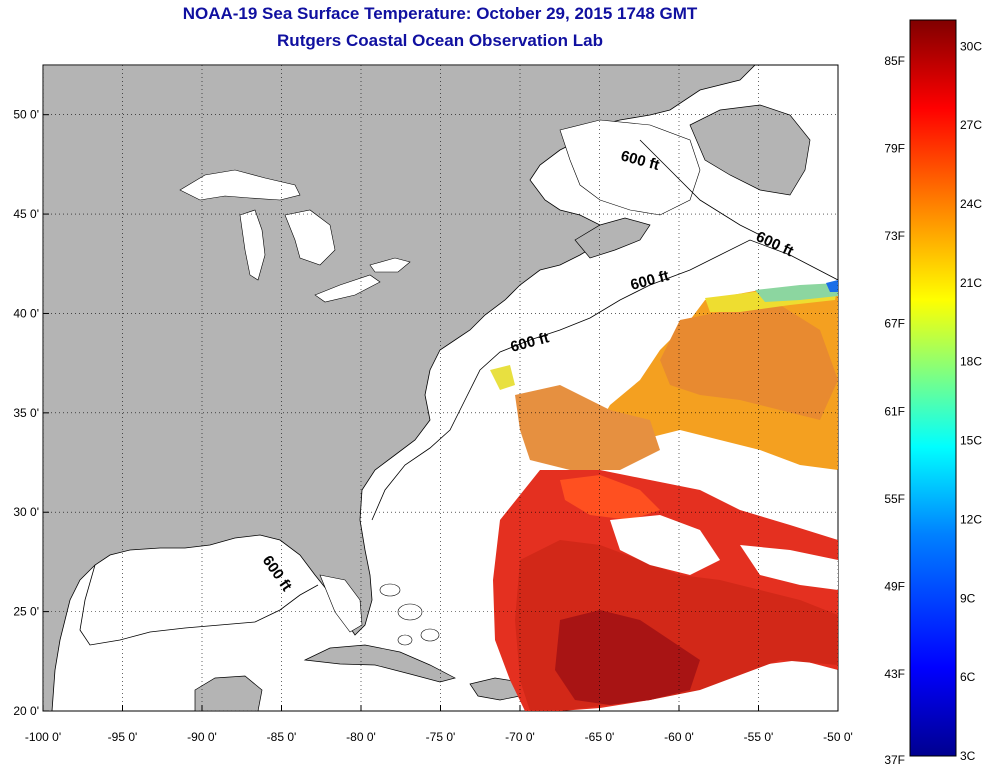 The image size is (984, 770). What do you see at coordinates (600, 737) in the screenshot?
I see `lon-tick-label: -65 0'` at bounding box center [600, 737].